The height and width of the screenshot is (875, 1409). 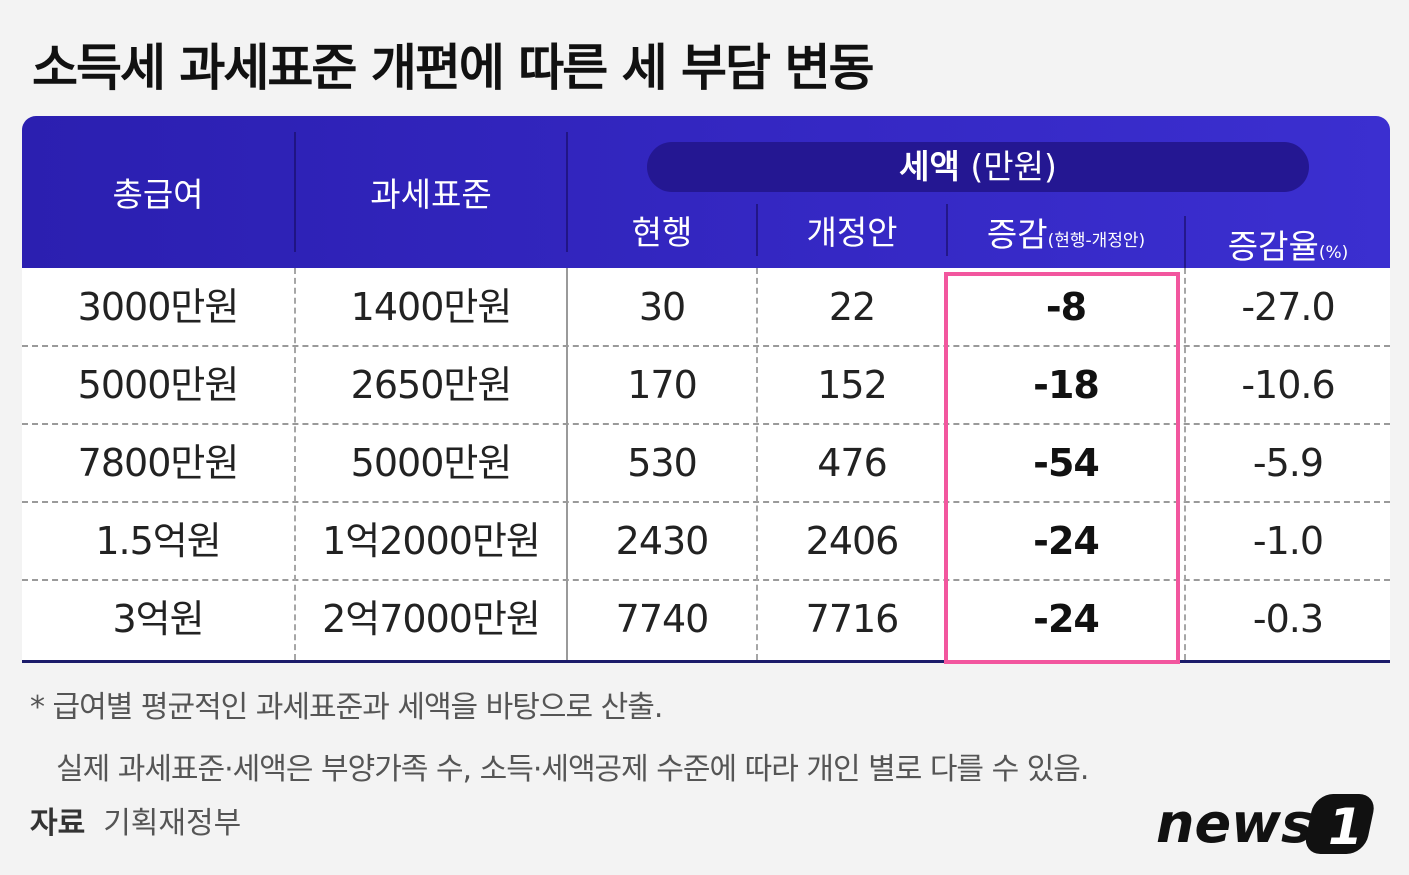 I want to click on cell-base: 1억2000만원, so click(x=431, y=541).